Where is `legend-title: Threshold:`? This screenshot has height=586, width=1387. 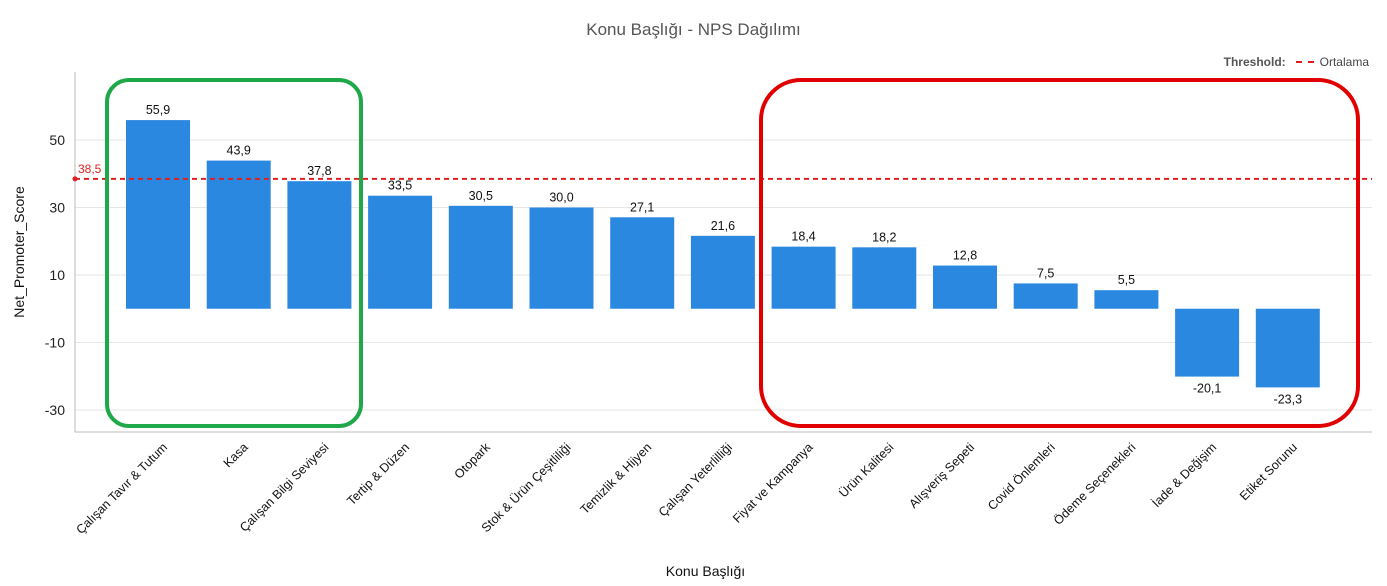
legend-title: Threshold: is located at coordinates (1254, 62).